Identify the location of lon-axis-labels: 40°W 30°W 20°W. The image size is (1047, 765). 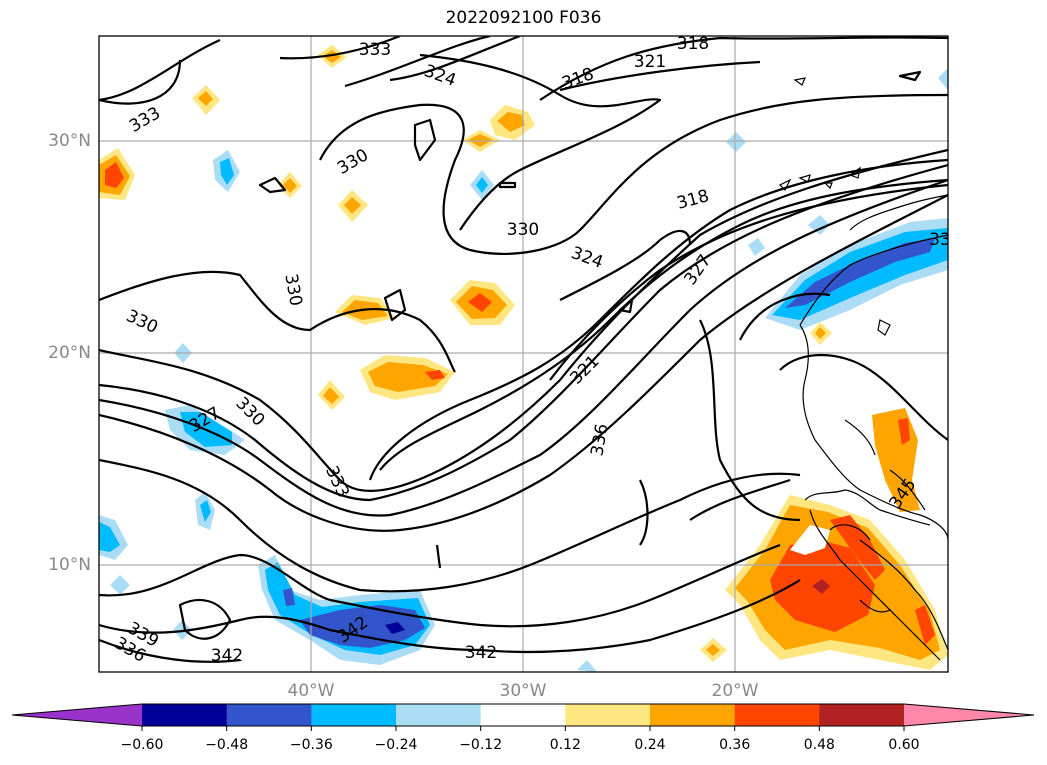
(523, 691).